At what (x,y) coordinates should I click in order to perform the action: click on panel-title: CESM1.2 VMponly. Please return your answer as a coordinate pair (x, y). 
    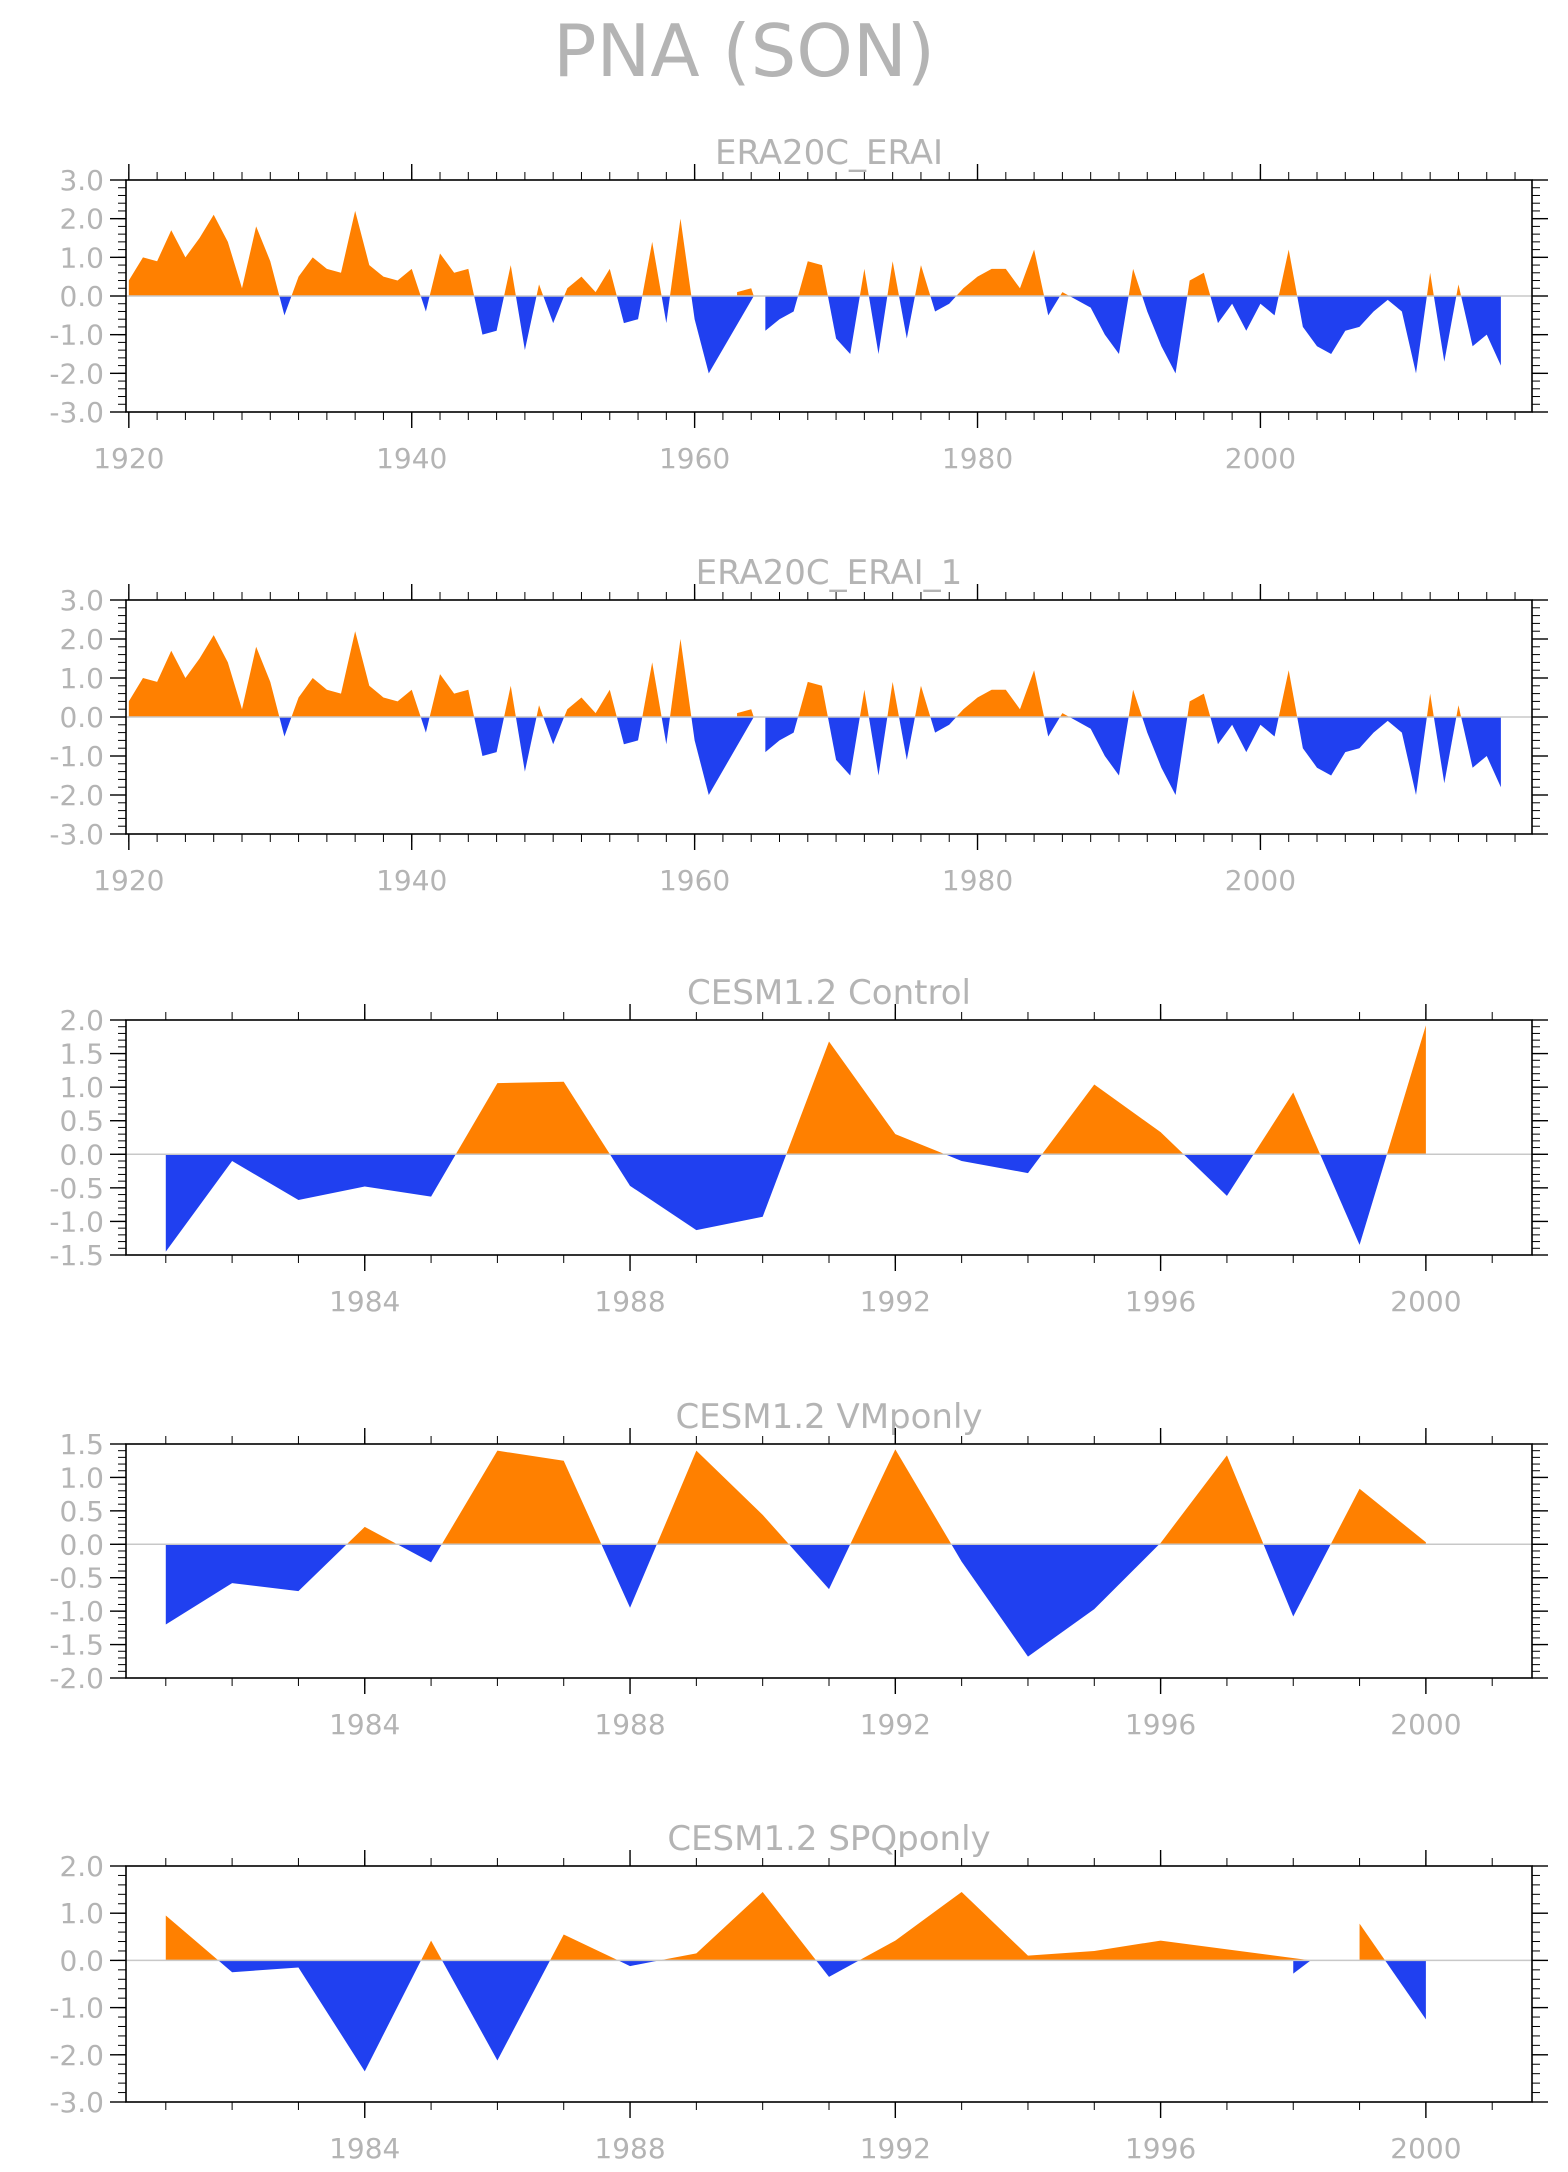
    Looking at the image, I should click on (828, 1417).